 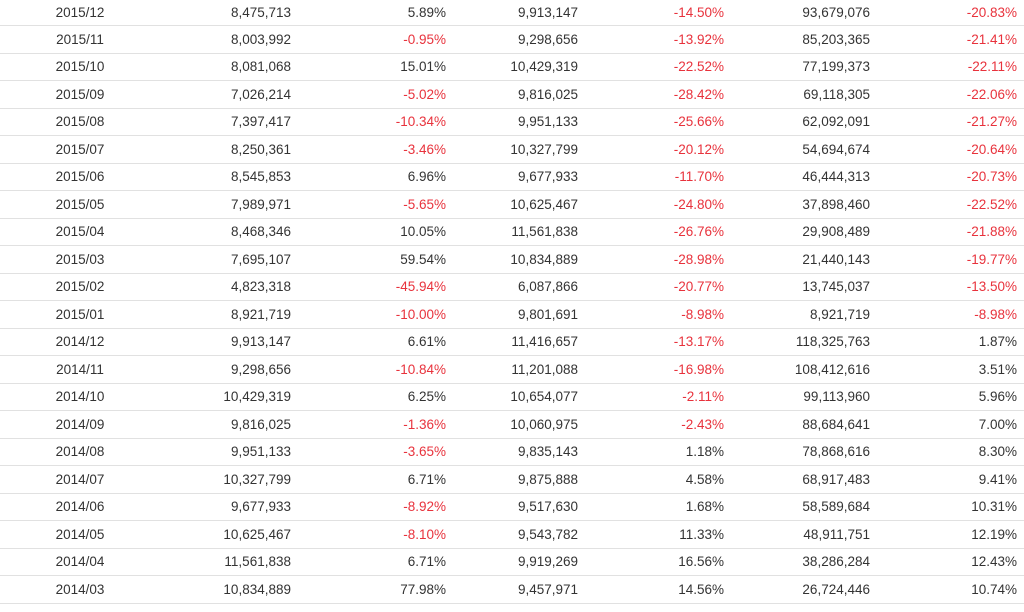 What do you see at coordinates (947, 259) in the screenshot?
I see `cell-change-cumulative: -19.77%` at bounding box center [947, 259].